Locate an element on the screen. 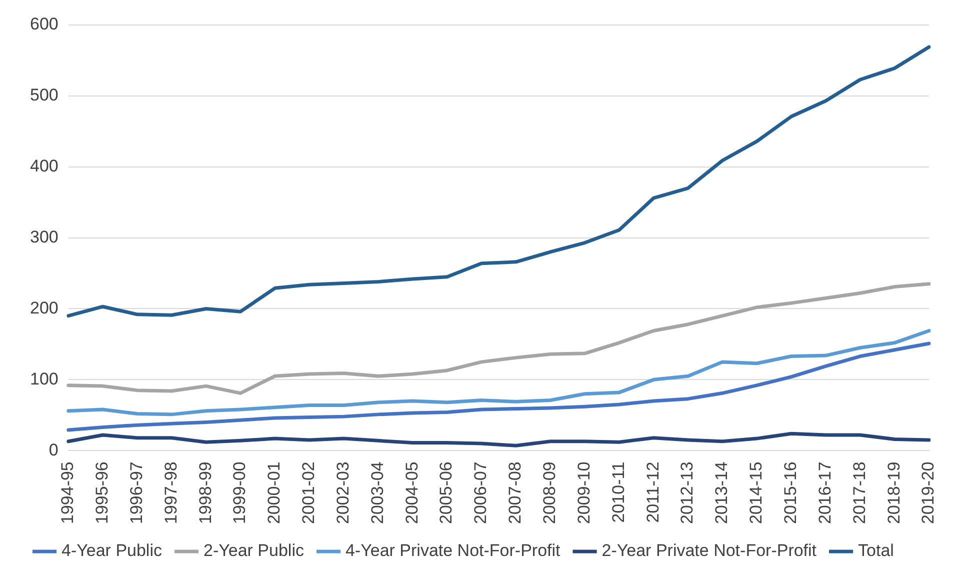  x-tick-label: 2010-11 is located at coordinates (618, 492).